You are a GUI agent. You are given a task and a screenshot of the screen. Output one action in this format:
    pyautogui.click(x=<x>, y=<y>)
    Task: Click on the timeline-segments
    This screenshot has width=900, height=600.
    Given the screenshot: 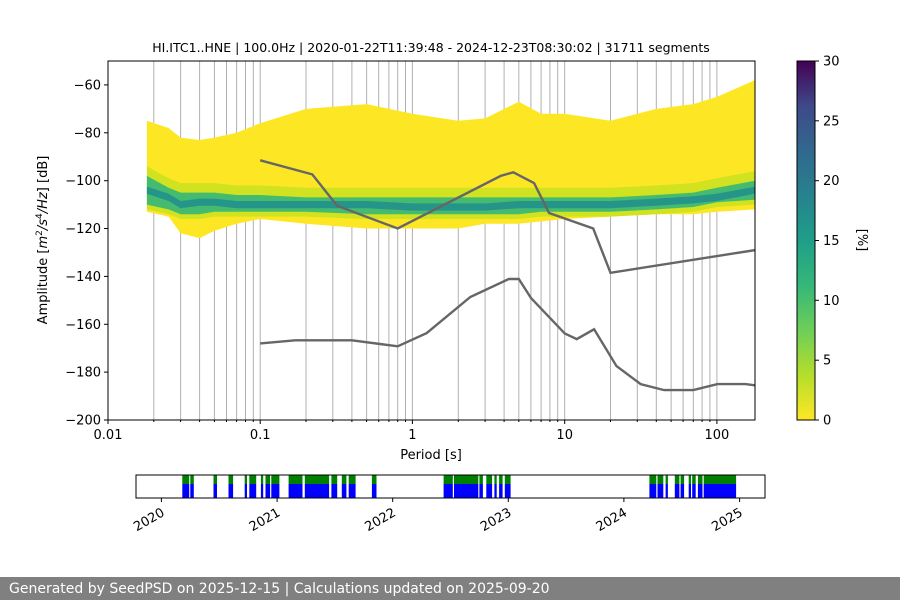 What is the action you would take?
    pyautogui.click(x=459, y=486)
    